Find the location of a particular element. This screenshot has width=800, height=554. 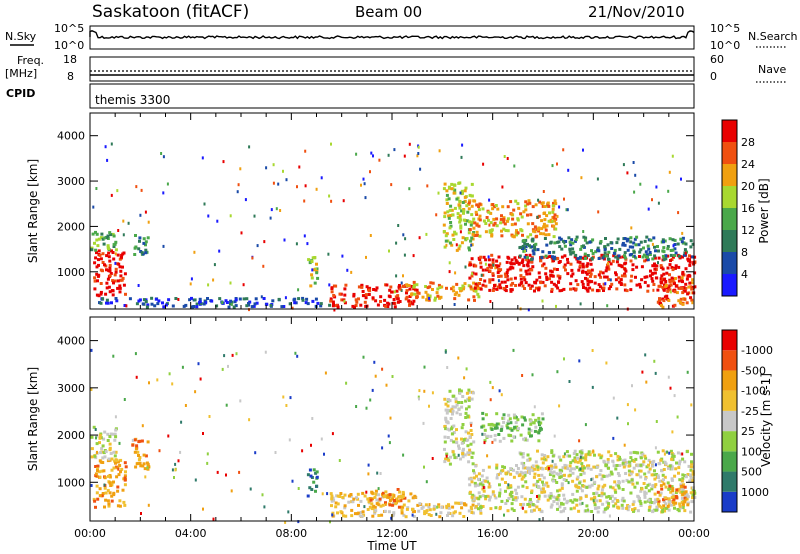

y-tick-label: 4000 is located at coordinates (71, 136).